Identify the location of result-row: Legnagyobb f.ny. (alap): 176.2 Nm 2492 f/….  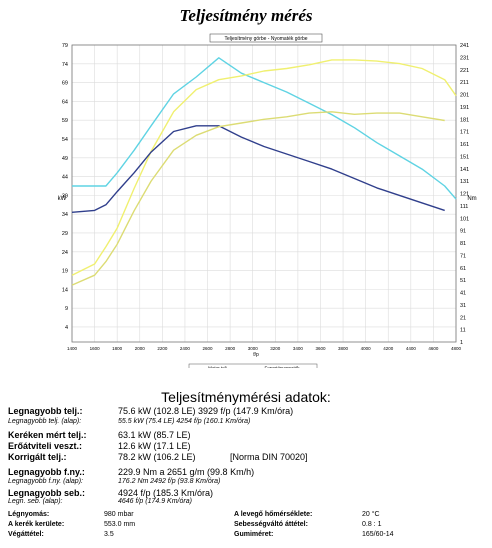
(246, 484).